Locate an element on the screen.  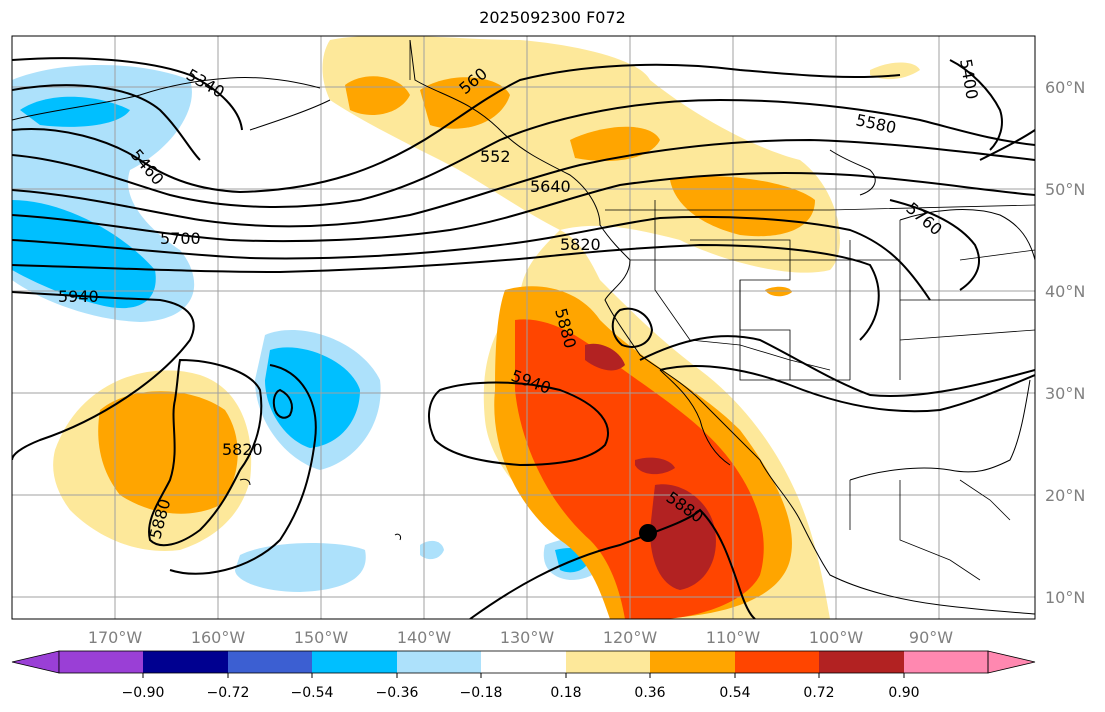
lon-label-100w: 100°W is located at coordinates (836, 637).